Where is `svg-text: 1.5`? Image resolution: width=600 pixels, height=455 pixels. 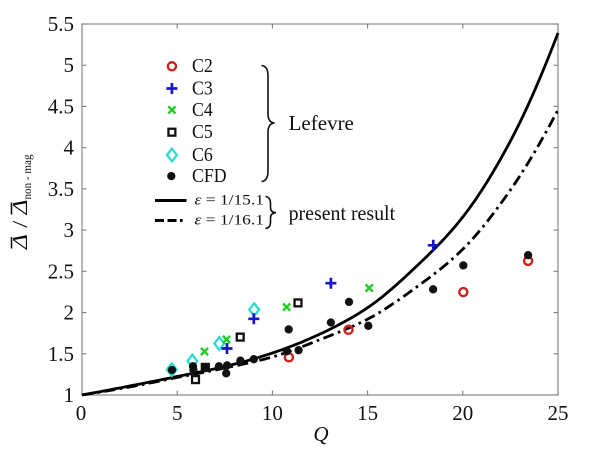
svg-text: 1.5 is located at coordinates (61, 354).